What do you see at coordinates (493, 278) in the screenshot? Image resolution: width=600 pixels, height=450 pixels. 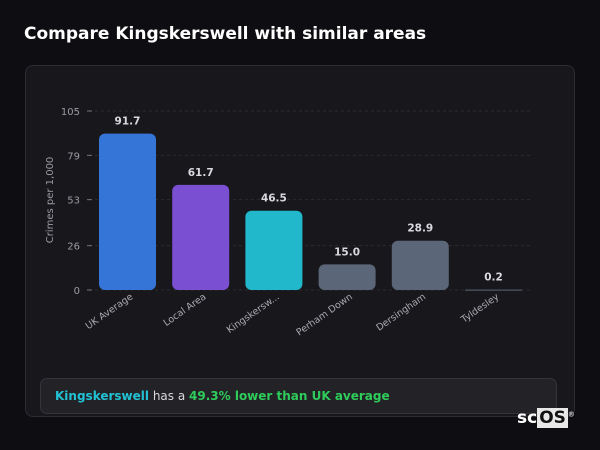 I see `value-label: 0.2` at bounding box center [493, 278].